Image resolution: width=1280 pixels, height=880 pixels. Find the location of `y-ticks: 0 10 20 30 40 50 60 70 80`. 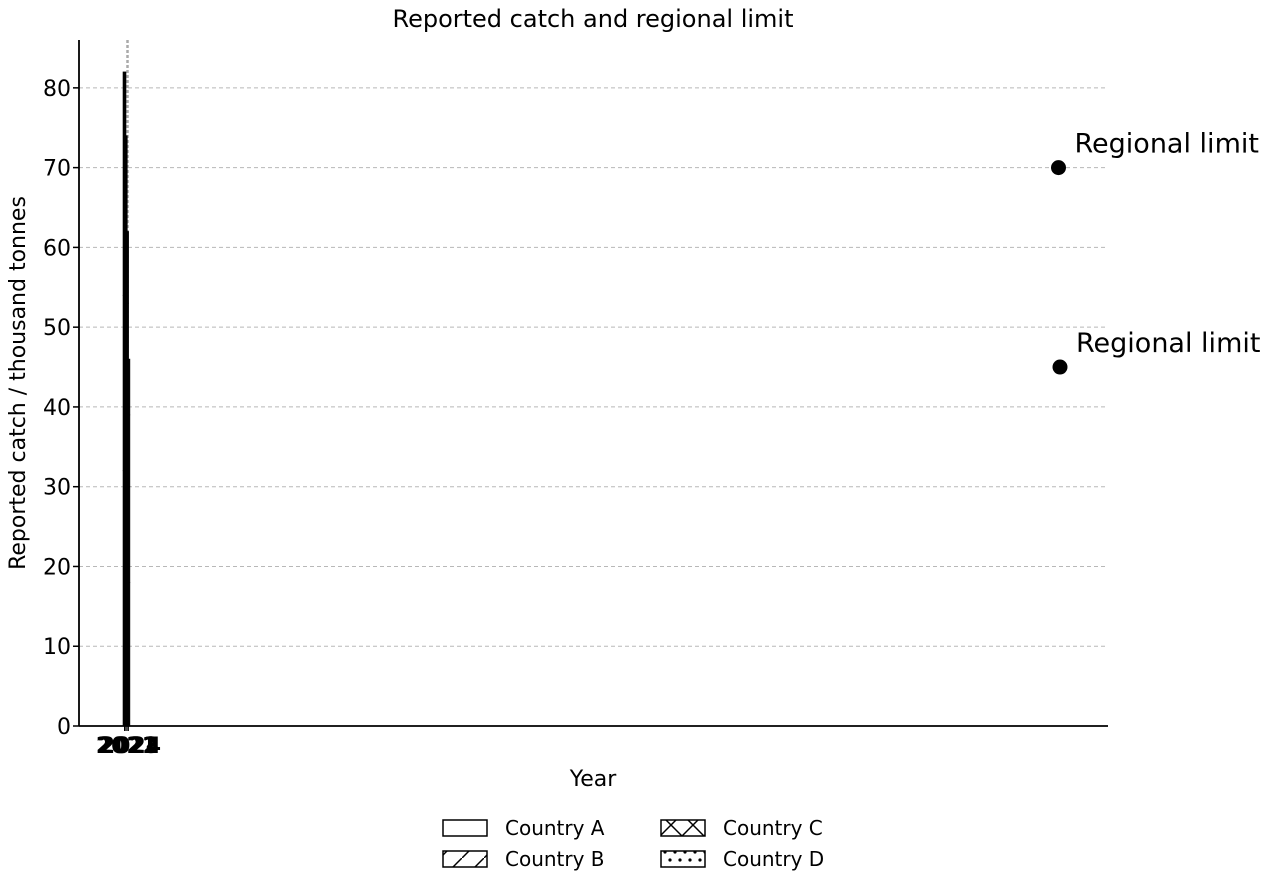

y-ticks: 0 10 20 30 40 50 60 70 80 is located at coordinates (61, 408).